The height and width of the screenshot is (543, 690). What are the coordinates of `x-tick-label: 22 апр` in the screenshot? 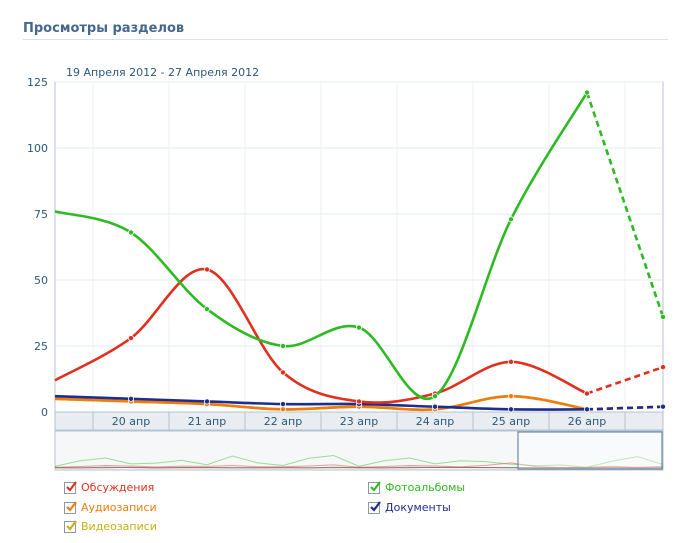 It's located at (283, 421).